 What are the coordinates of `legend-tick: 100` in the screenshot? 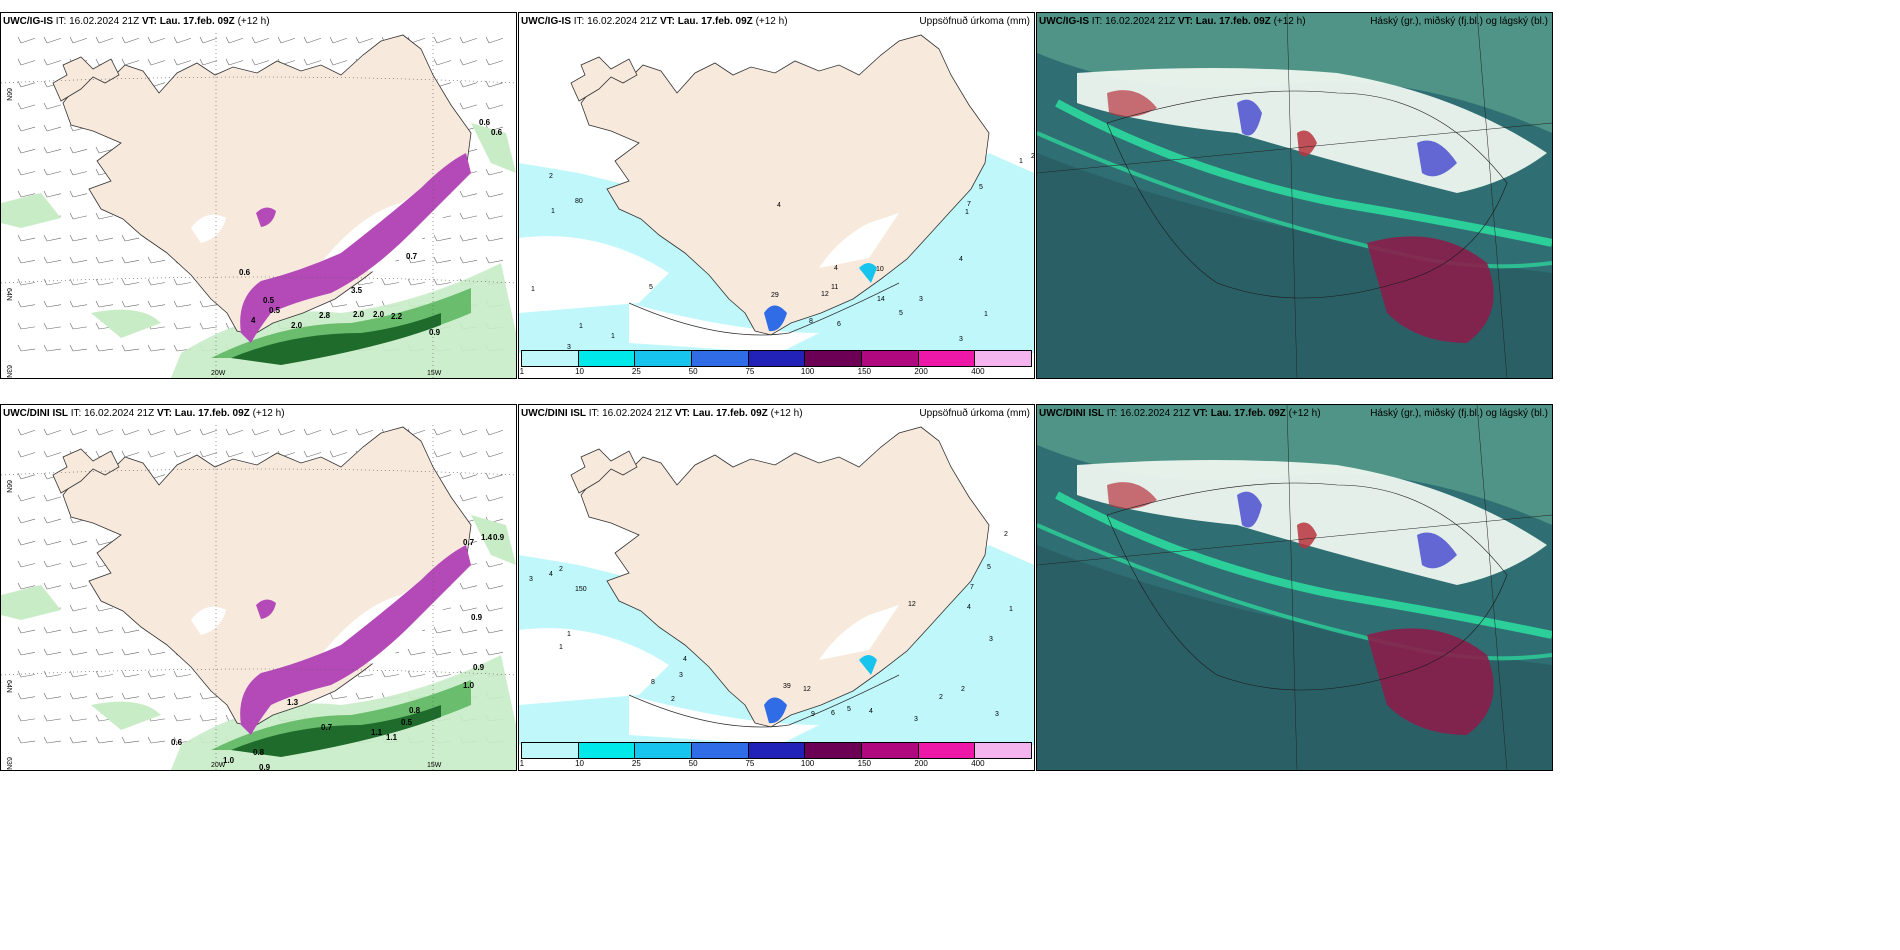 It's located at (807, 763).